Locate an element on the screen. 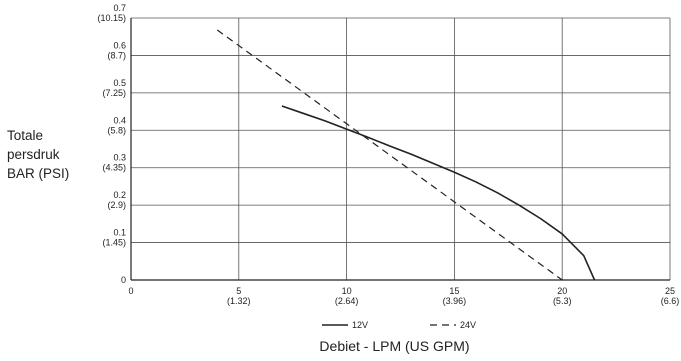 The width and height of the screenshot is (681, 361). y-tick-label: 0.2 is located at coordinates (119, 195).